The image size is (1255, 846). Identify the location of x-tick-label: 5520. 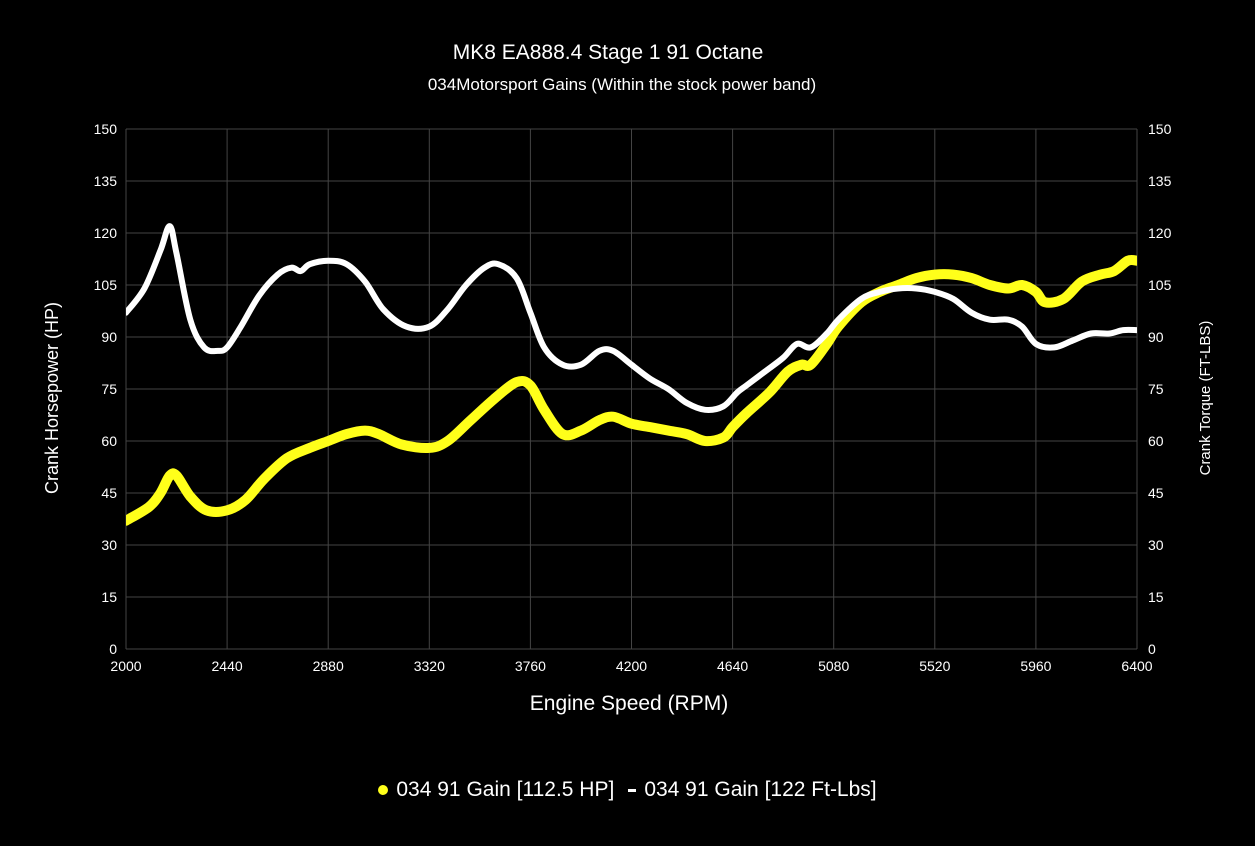
(934, 666).